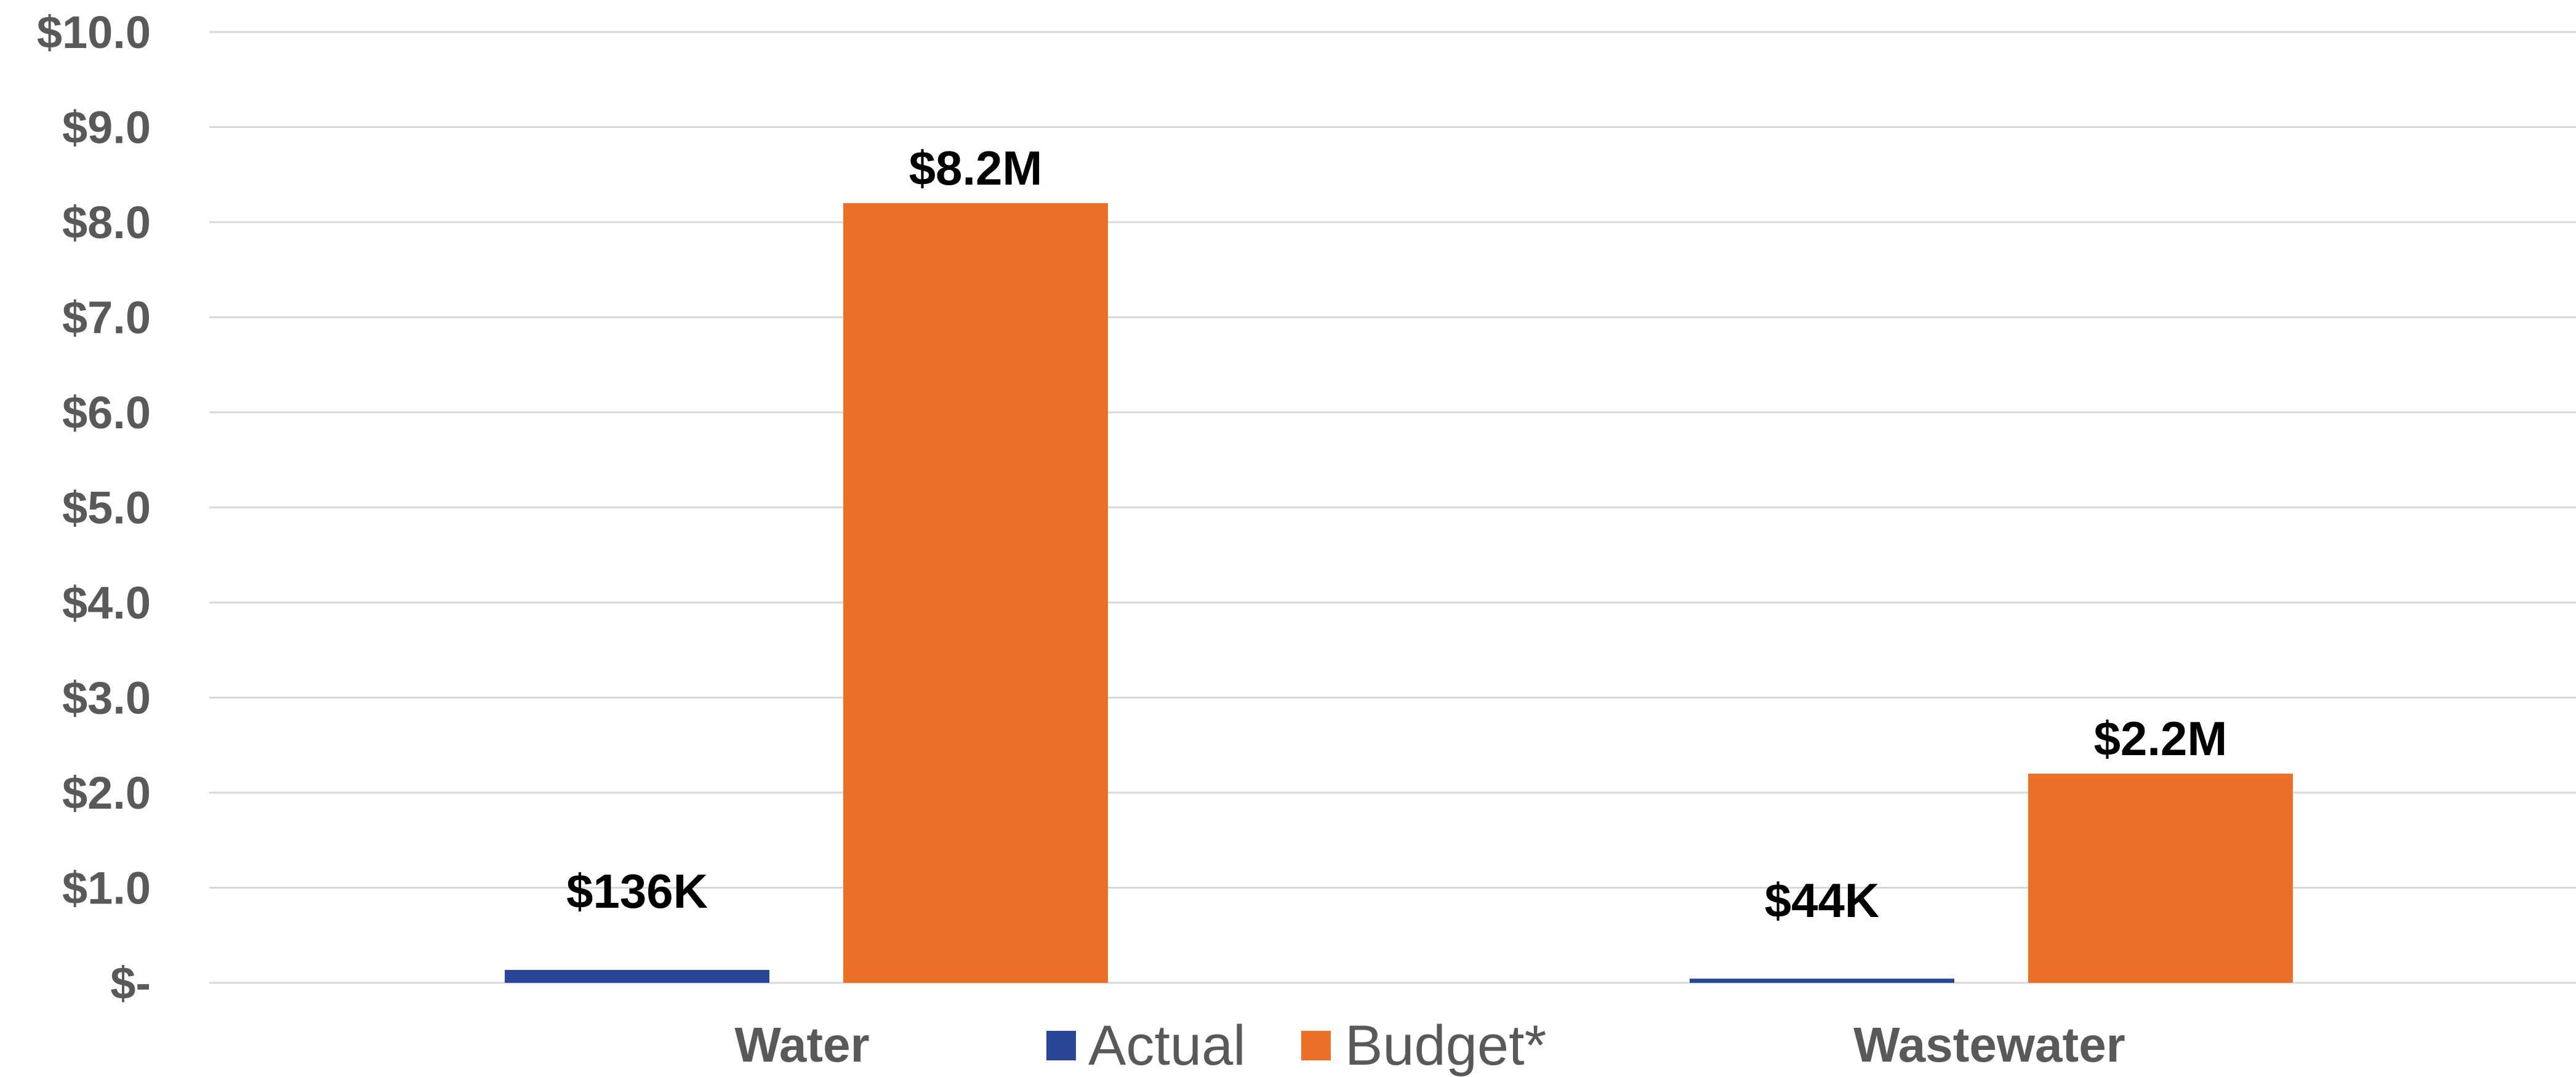  I want to click on x-category-label: Water, so click(801, 1044).